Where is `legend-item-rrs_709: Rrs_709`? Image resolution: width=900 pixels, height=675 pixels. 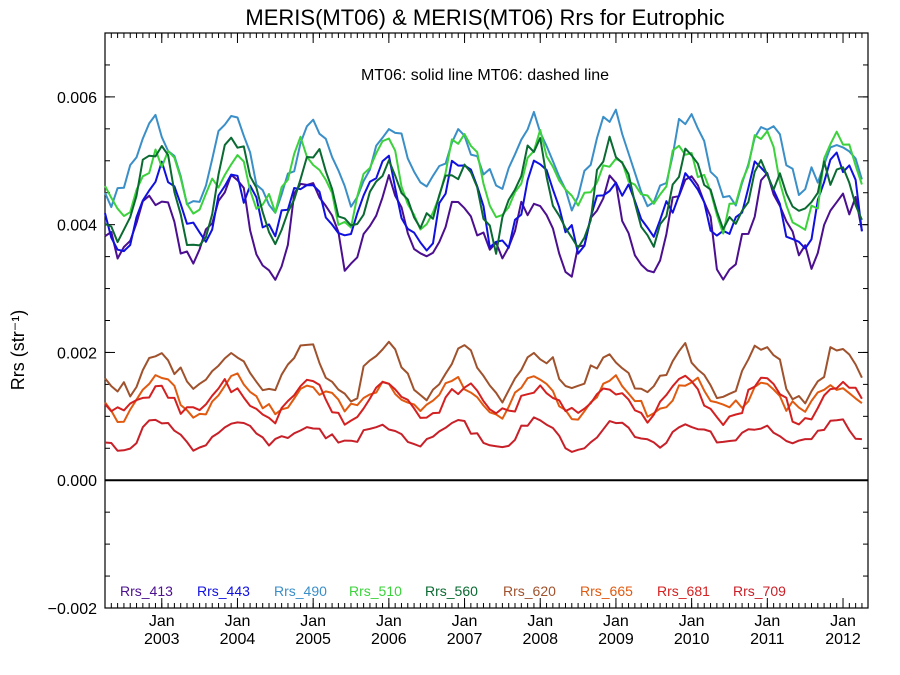 legend-item-rrs_709: Rrs_709 is located at coordinates (759, 591).